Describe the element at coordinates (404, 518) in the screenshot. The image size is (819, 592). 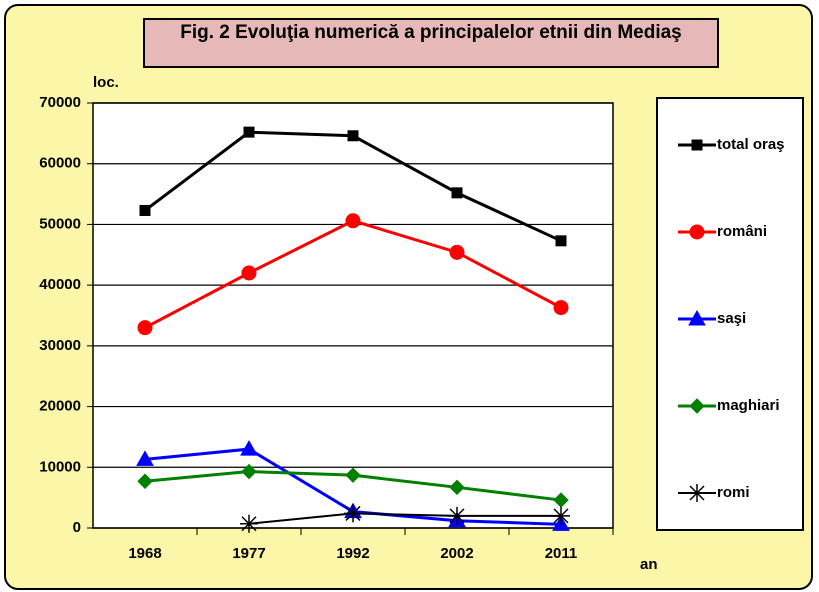
I see `series-line` at that location.